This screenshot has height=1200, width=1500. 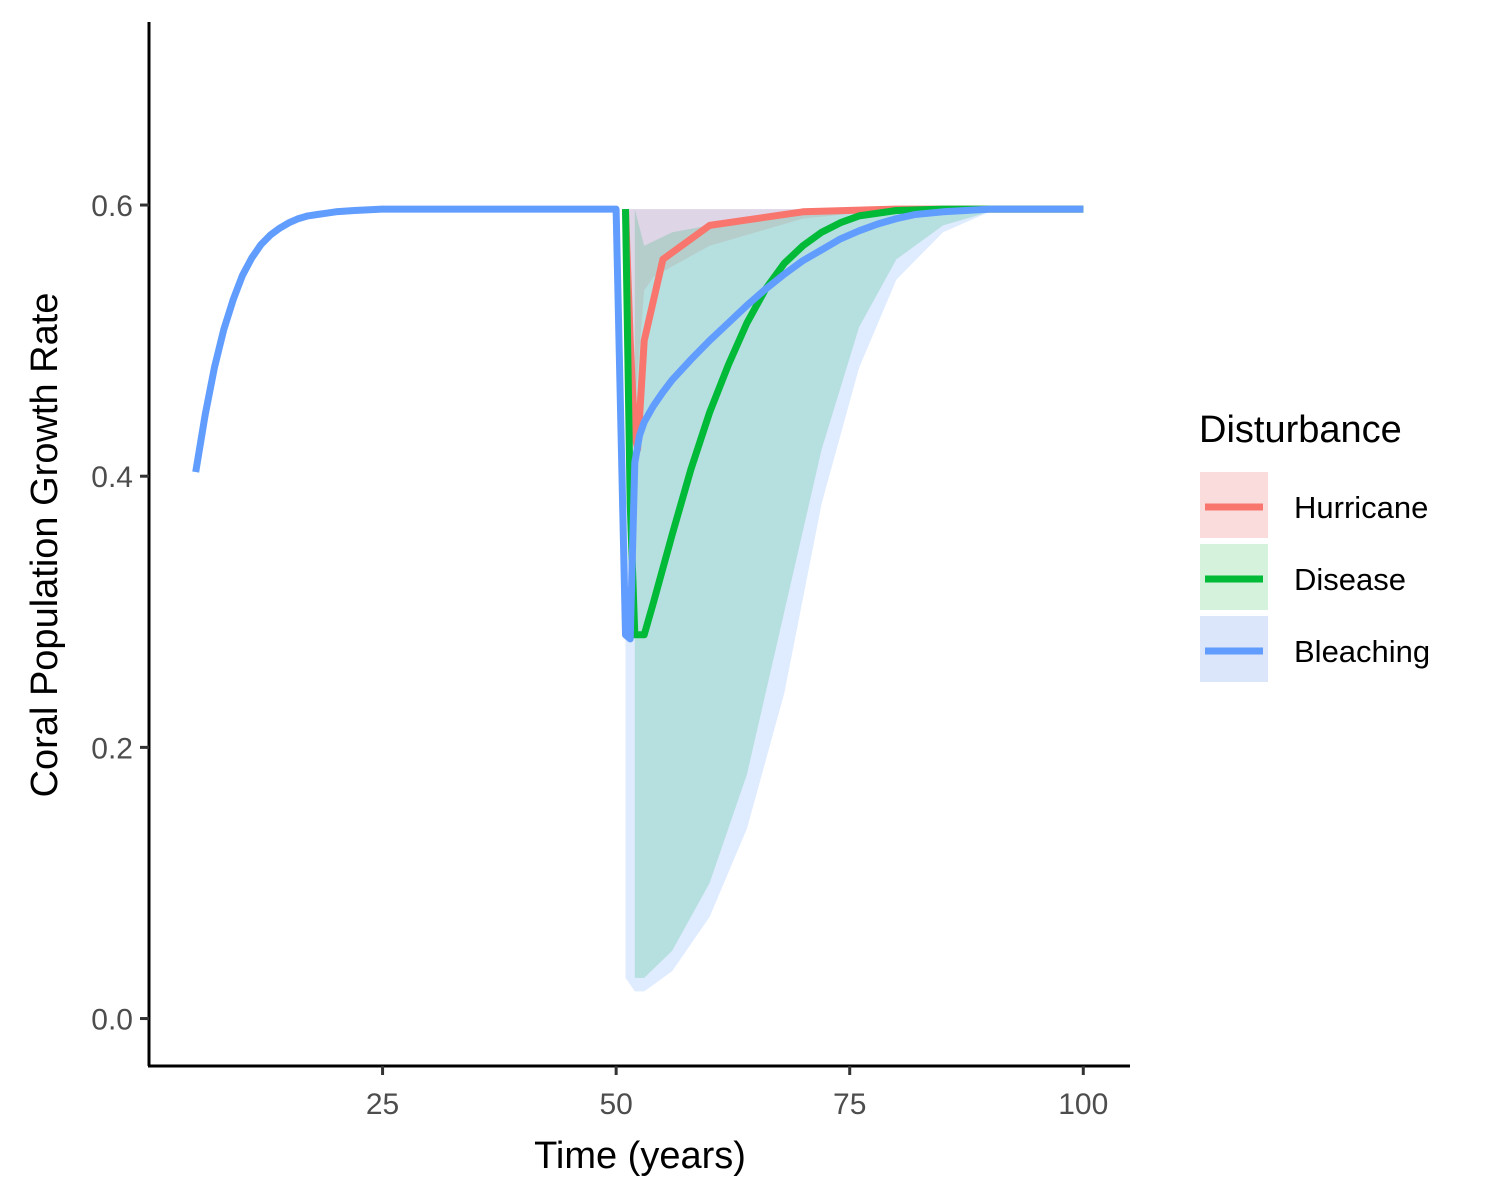 I want to click on legend-label-hurricane: Hurricane, so click(x=1361, y=507).